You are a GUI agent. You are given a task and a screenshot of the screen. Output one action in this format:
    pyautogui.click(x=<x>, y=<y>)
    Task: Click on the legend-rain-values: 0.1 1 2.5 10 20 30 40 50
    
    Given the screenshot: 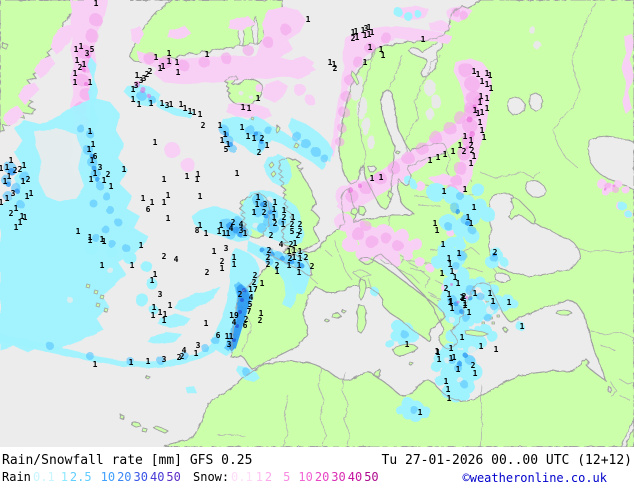 What is the action you would take?
    pyautogui.click(x=107, y=477)
    